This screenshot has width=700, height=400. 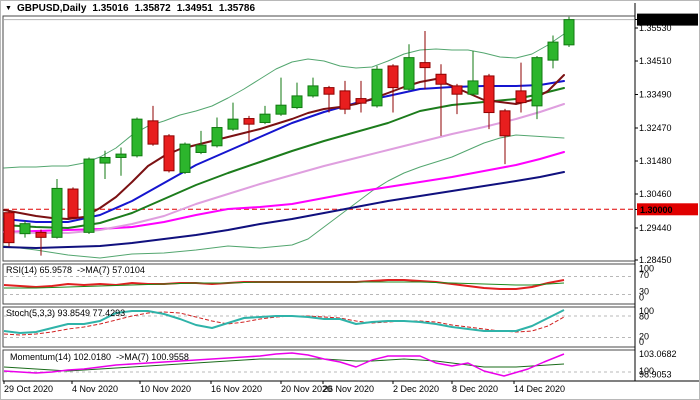 What do you see at coordinates (655, 61) in the screenshot?
I see `price-axis-label: 1.34510` at bounding box center [655, 61].